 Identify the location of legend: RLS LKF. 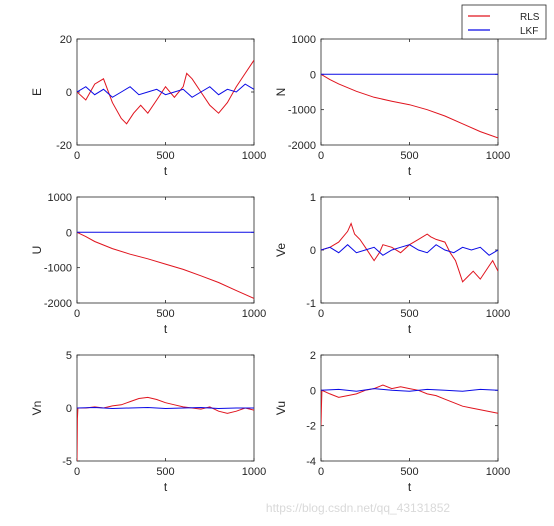
(504, 22).